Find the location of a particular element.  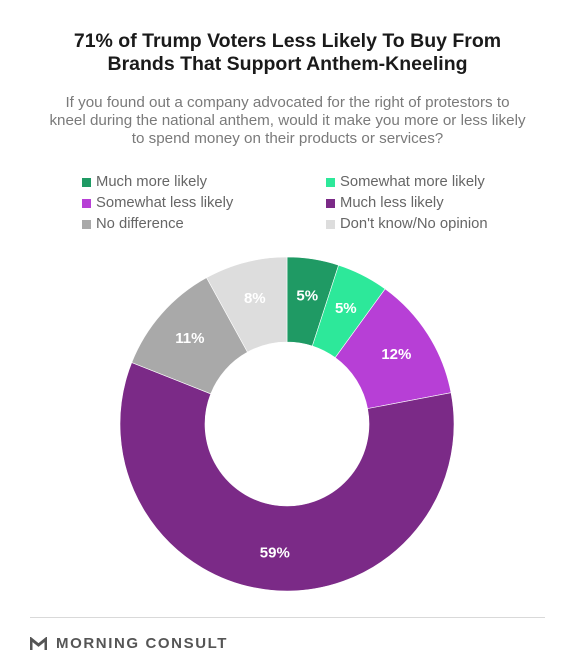

slice-value-label: 59% is located at coordinates (275, 552).